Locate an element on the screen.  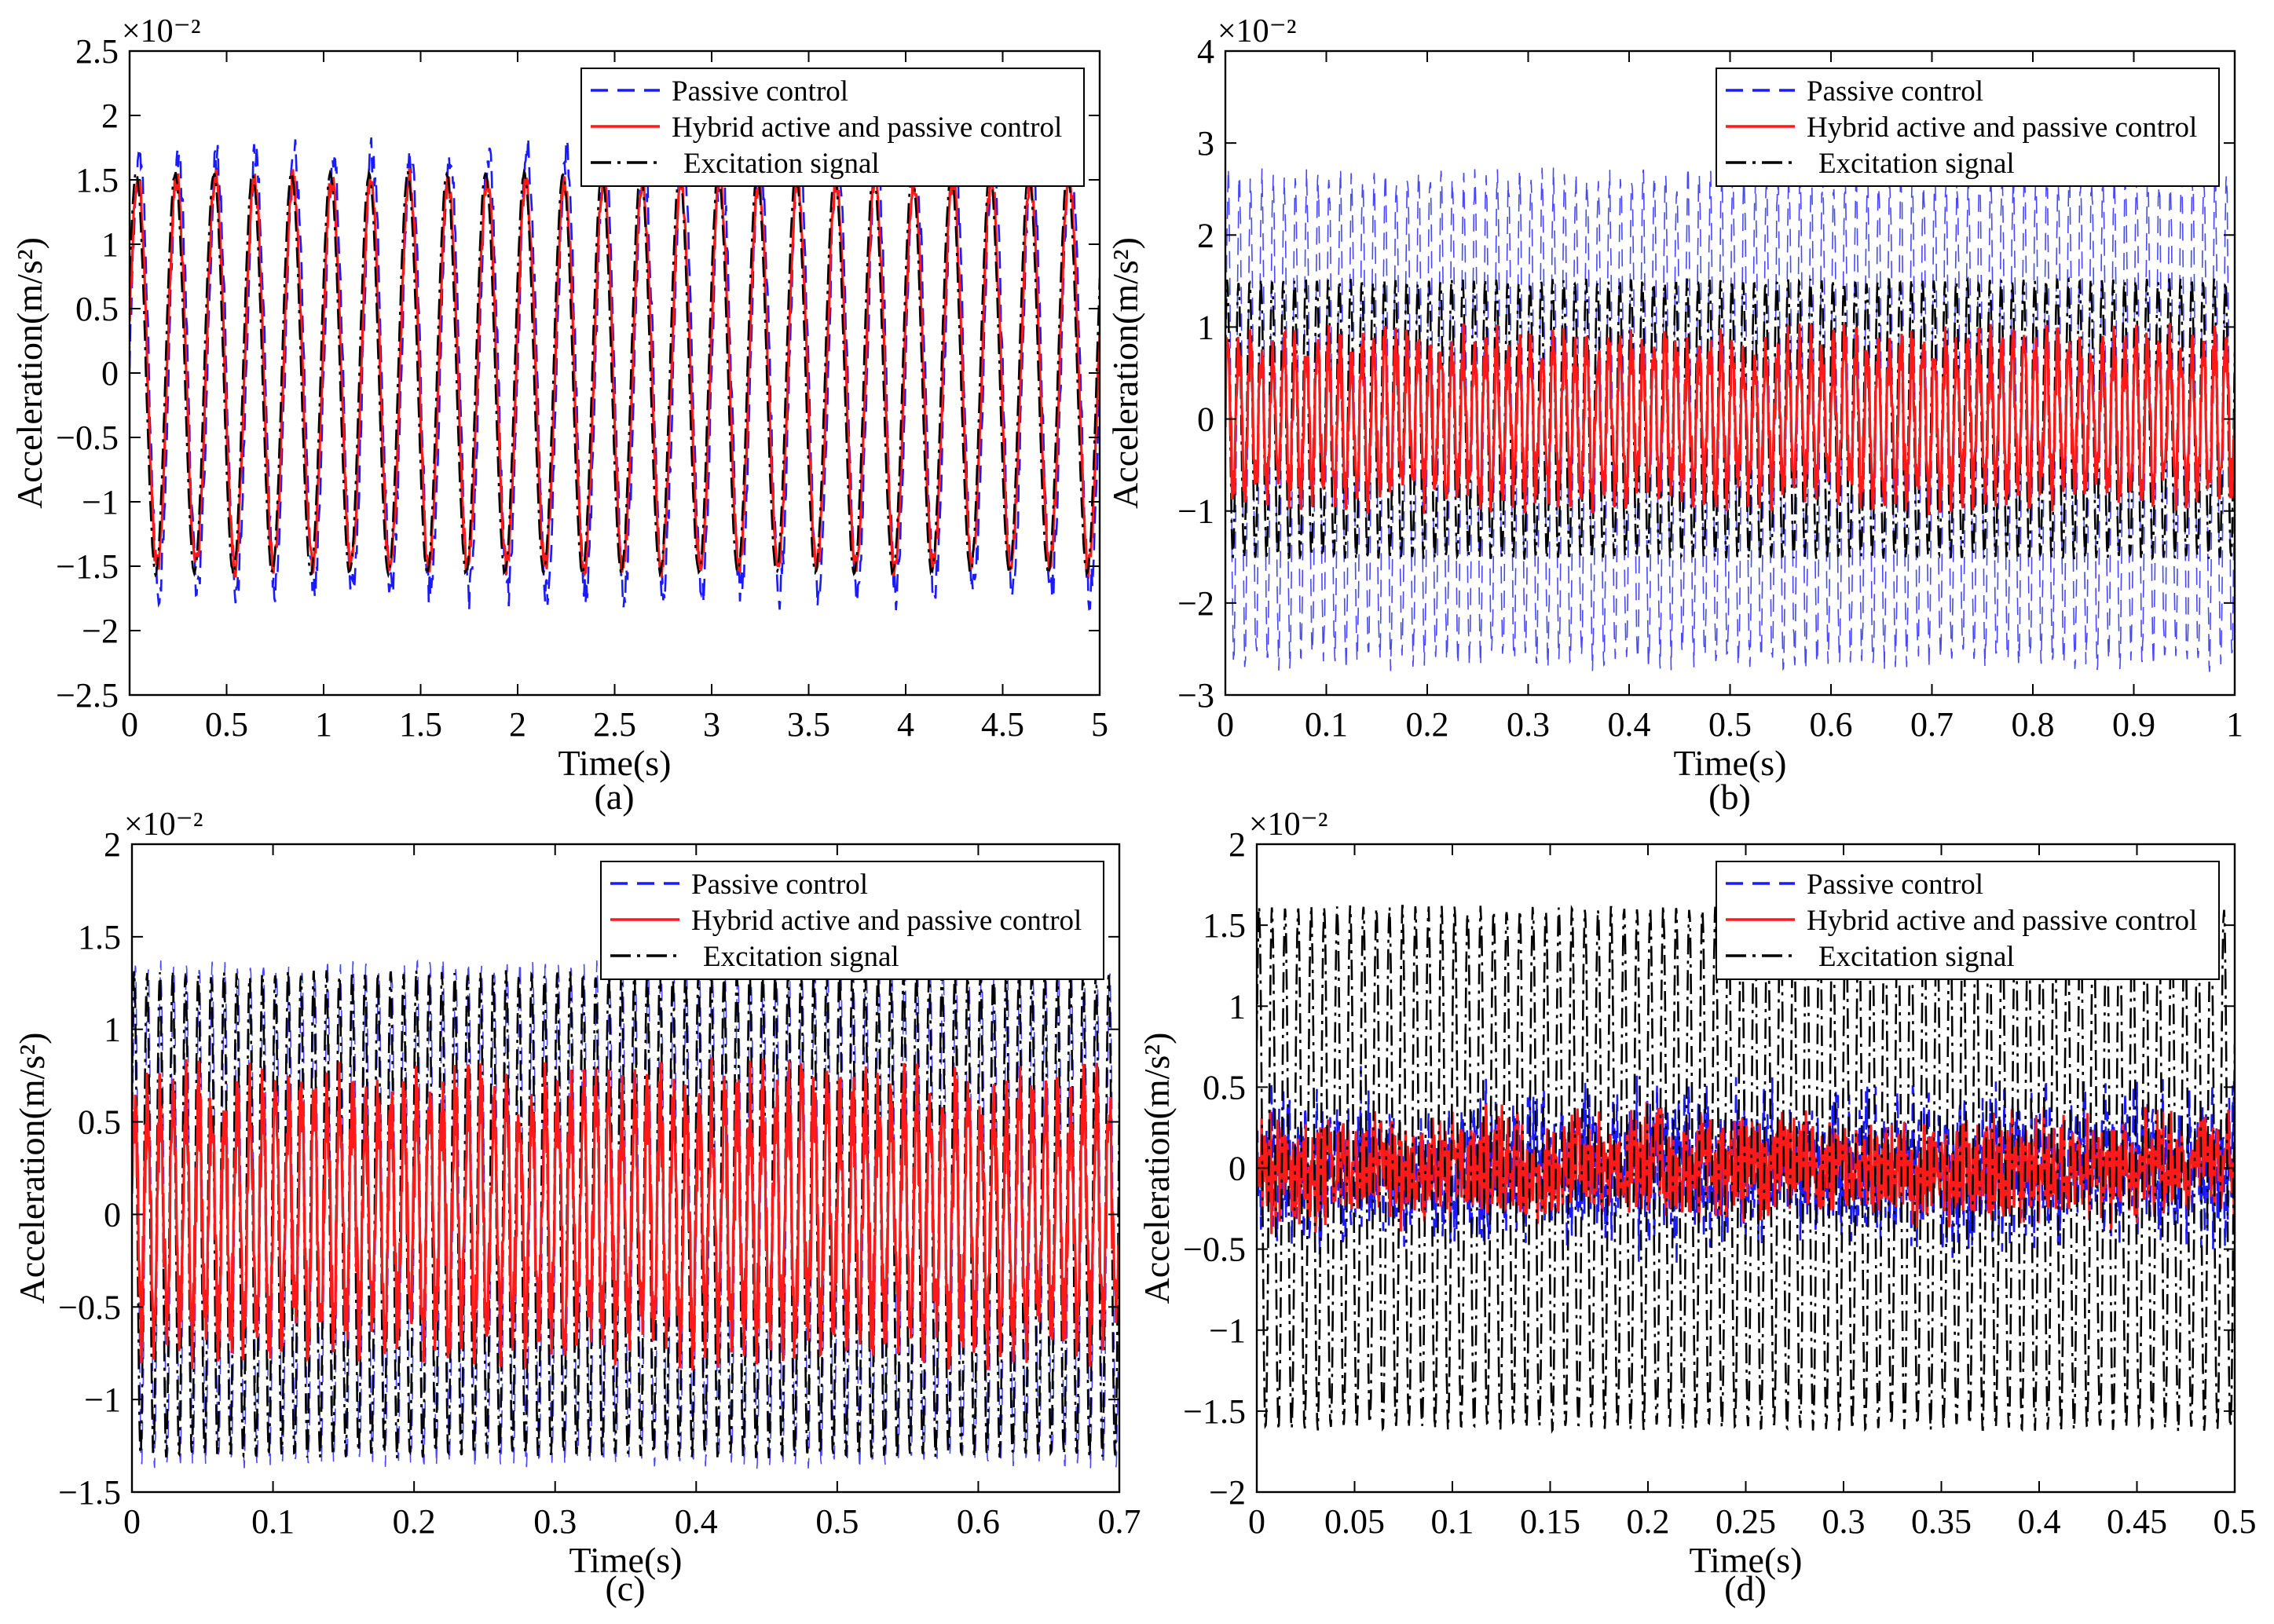
x-tick-label: 0.45 is located at coordinates (2137, 1521).